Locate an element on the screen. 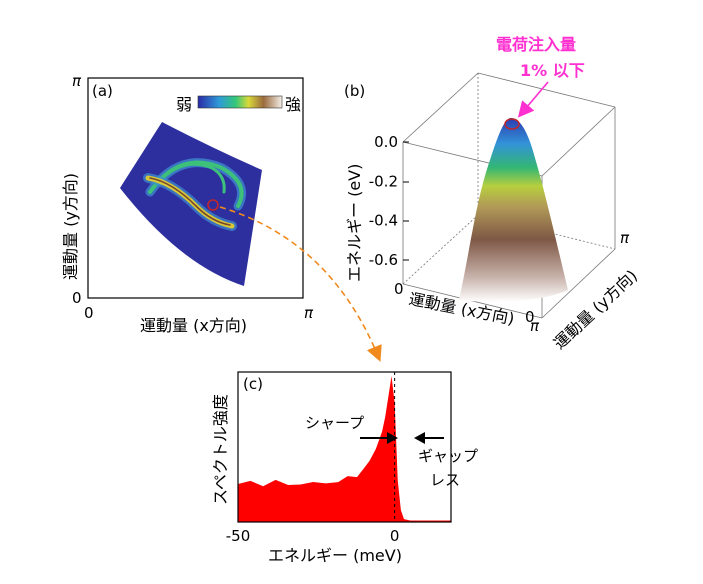 Image resolution: width=703 pixels, height=584 pixels. spectrum-area is located at coordinates (344, 449).